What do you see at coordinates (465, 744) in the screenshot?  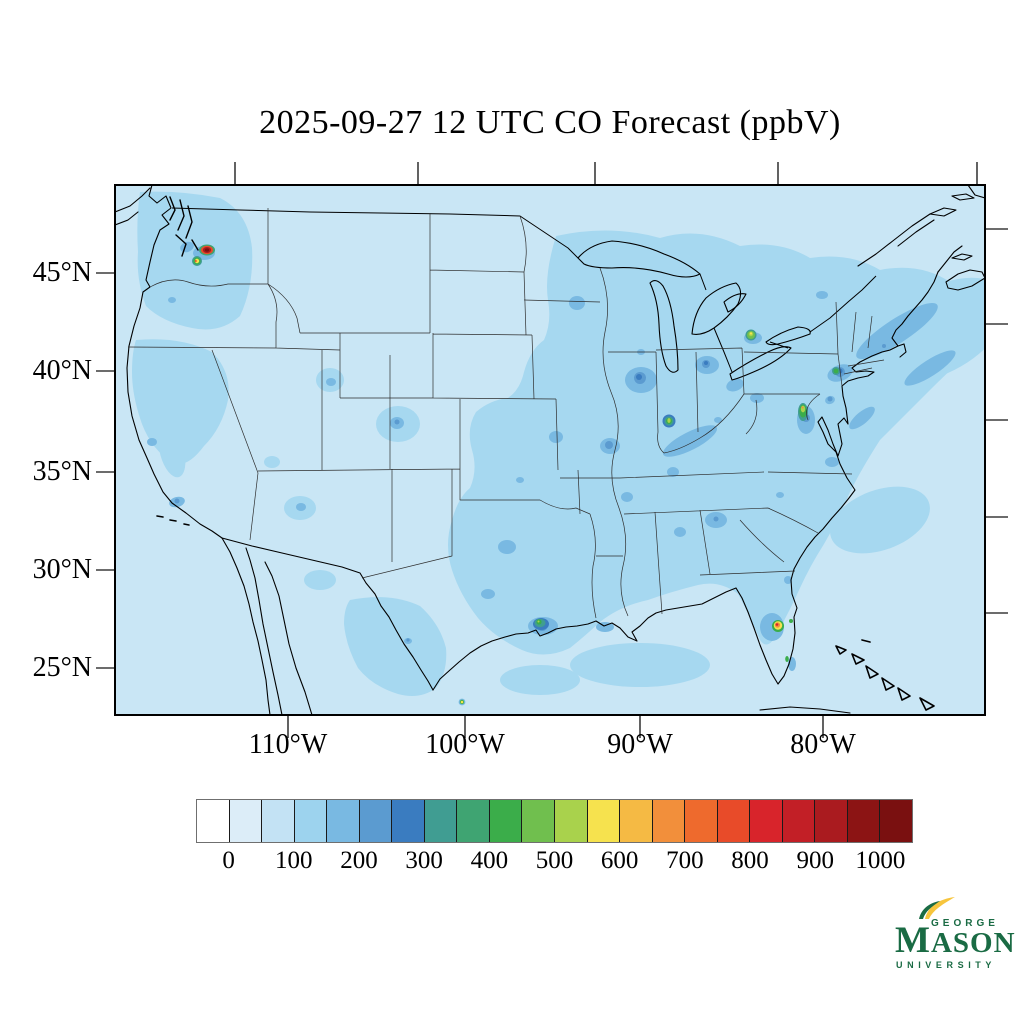 I see `lon-tick-label-100w: 100°W` at bounding box center [465, 744].